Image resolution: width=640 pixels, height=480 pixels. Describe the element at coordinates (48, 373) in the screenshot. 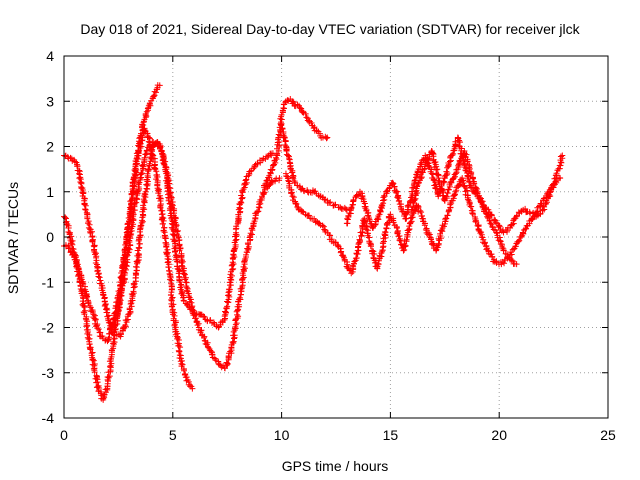

I see `y-tick-label: -3` at that location.